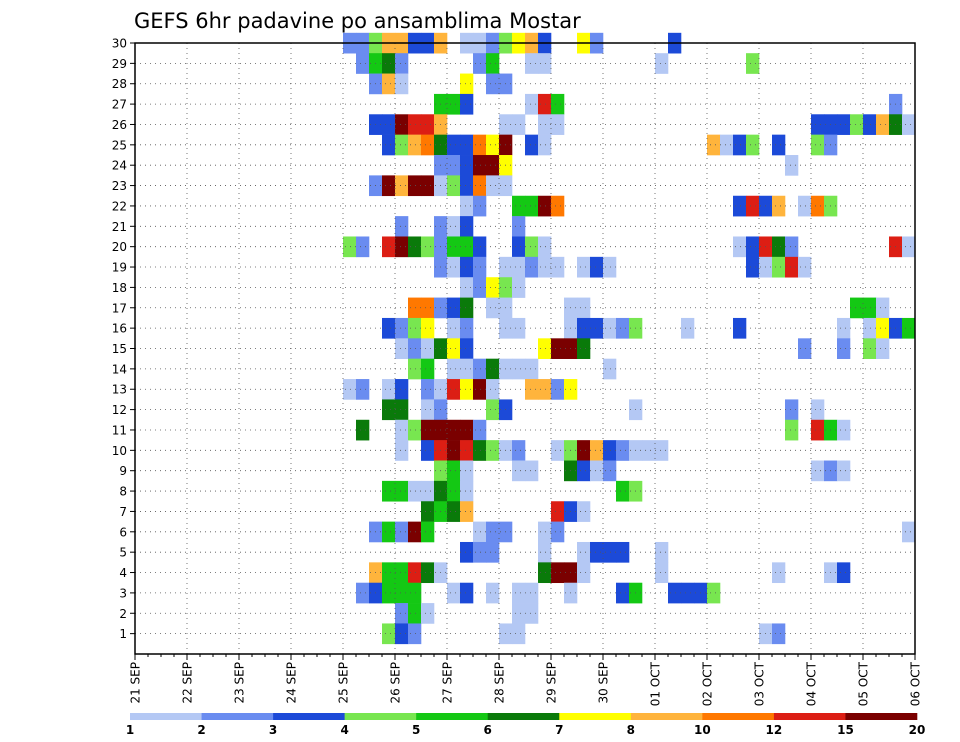 Image resolution: width=960 pixels, height=742 pixels. I want to click on colorbar-level-label: 1, so click(130, 730).